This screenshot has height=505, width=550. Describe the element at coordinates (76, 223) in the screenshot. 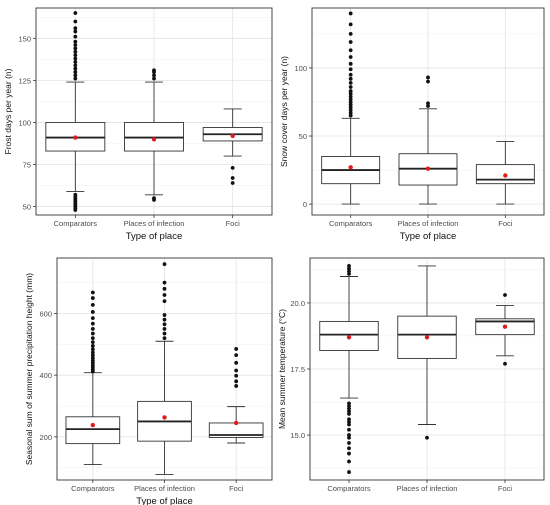

I see `x-tick-label: Comparators` at that location.